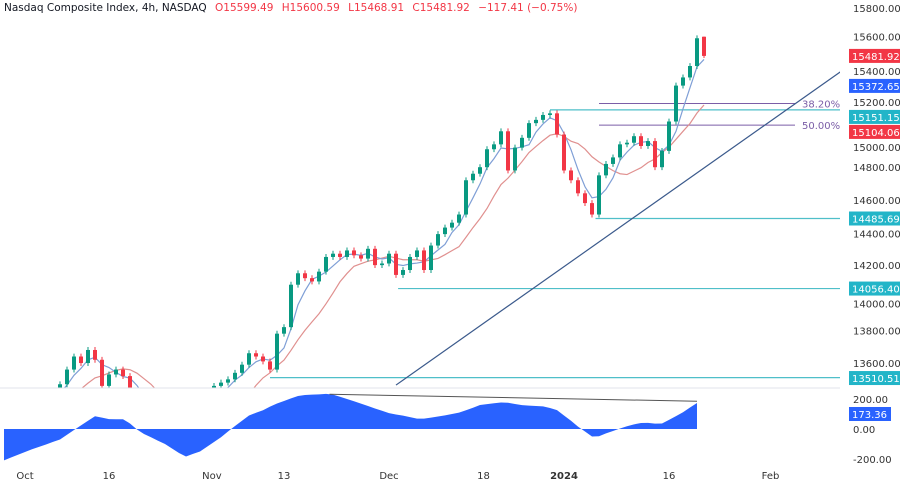  Describe the element at coordinates (870, 400) in the screenshot. I see `oscillator-y-tick-label: 200.00` at that location.